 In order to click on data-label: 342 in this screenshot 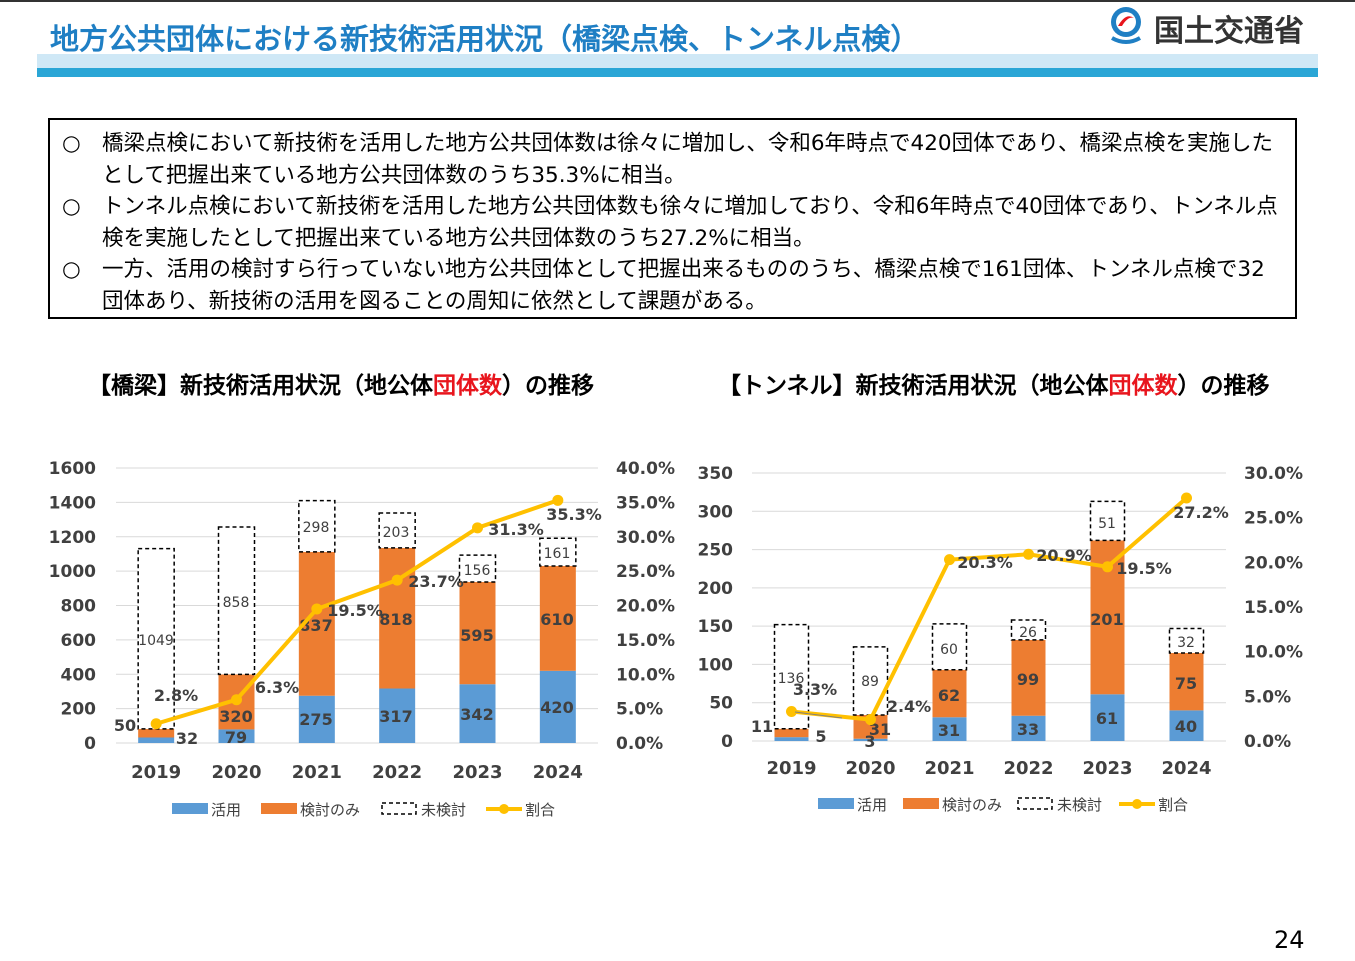, I will do `click(476, 714)`.